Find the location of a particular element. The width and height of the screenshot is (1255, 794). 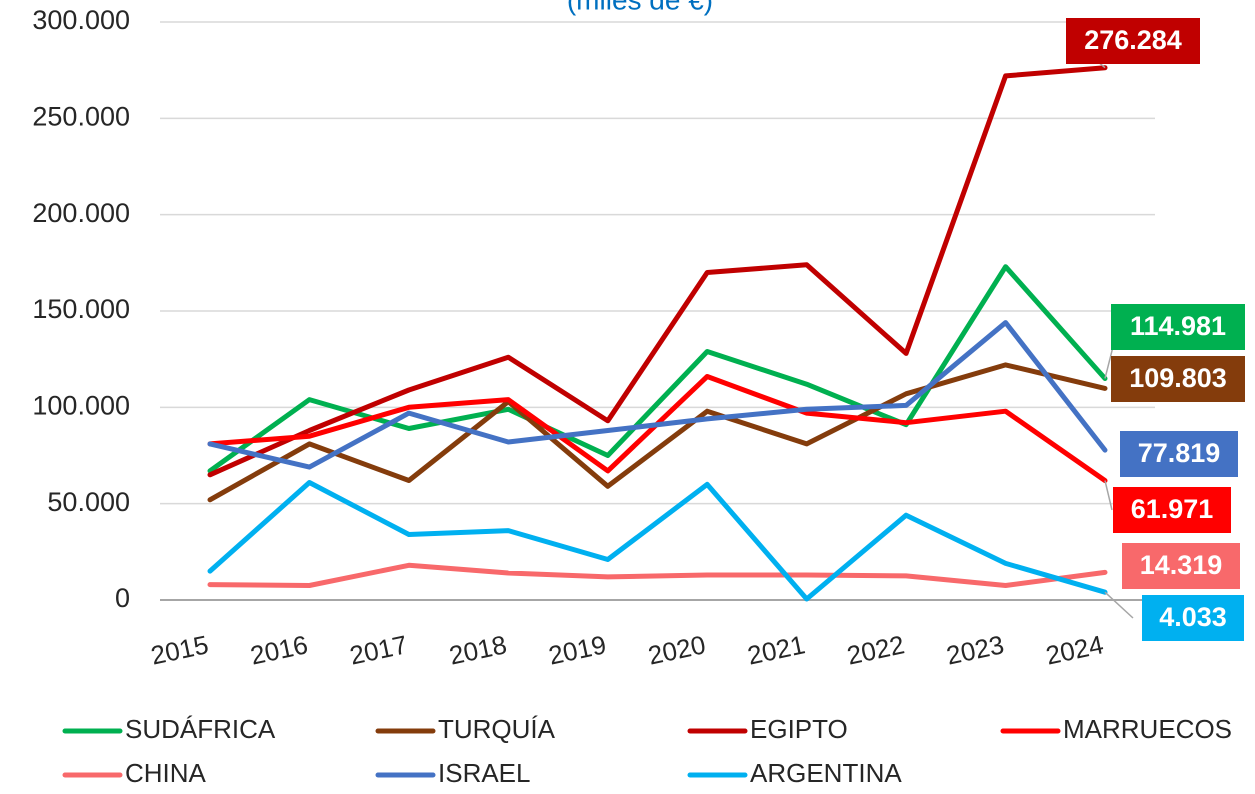

legend-label: EGIPTO is located at coordinates (799, 729).